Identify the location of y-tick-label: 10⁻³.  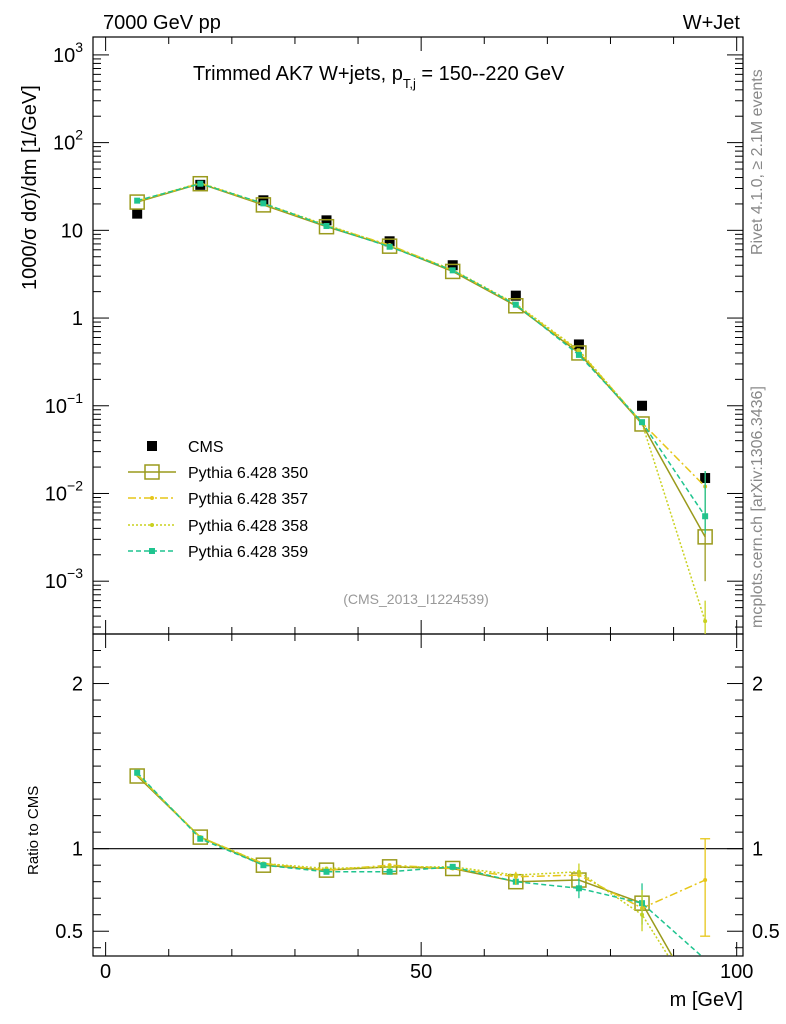
(64, 579).